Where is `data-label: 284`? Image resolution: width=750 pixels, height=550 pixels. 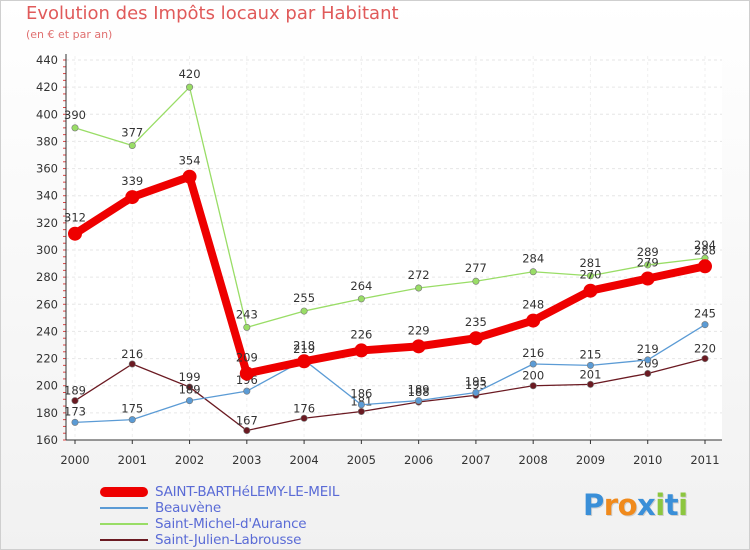
data-label: 284 is located at coordinates (533, 259).